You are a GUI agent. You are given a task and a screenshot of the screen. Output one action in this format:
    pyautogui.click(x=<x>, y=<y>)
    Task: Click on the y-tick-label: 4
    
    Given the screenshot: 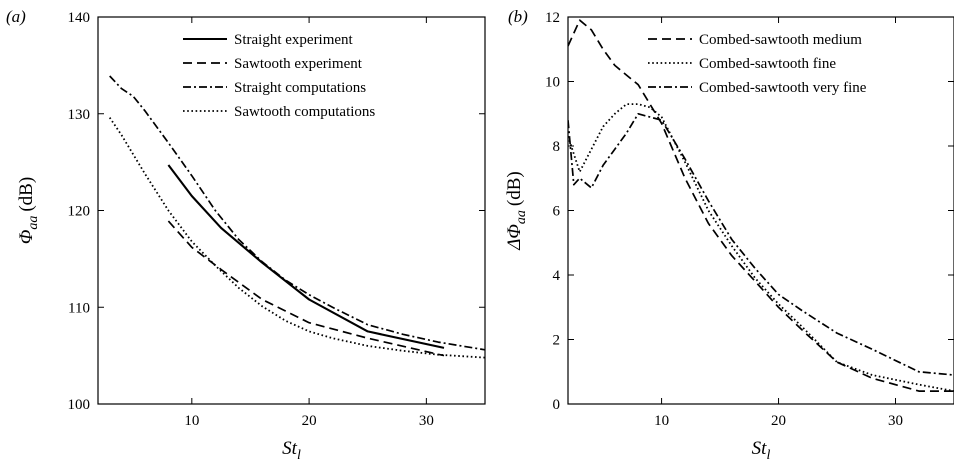 What is the action you would take?
    pyautogui.click(x=557, y=276)
    